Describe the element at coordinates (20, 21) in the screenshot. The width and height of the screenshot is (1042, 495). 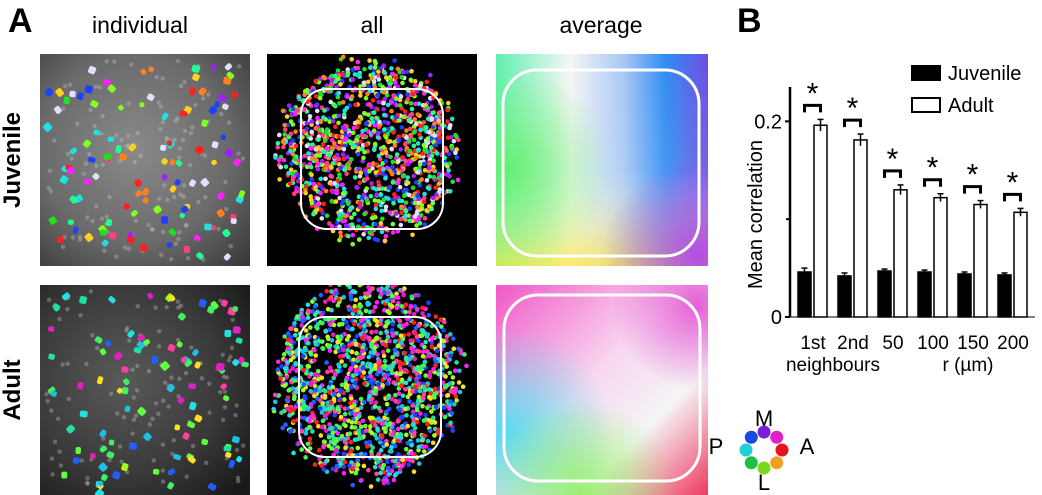
I see `panel-a-letter: A` at that location.